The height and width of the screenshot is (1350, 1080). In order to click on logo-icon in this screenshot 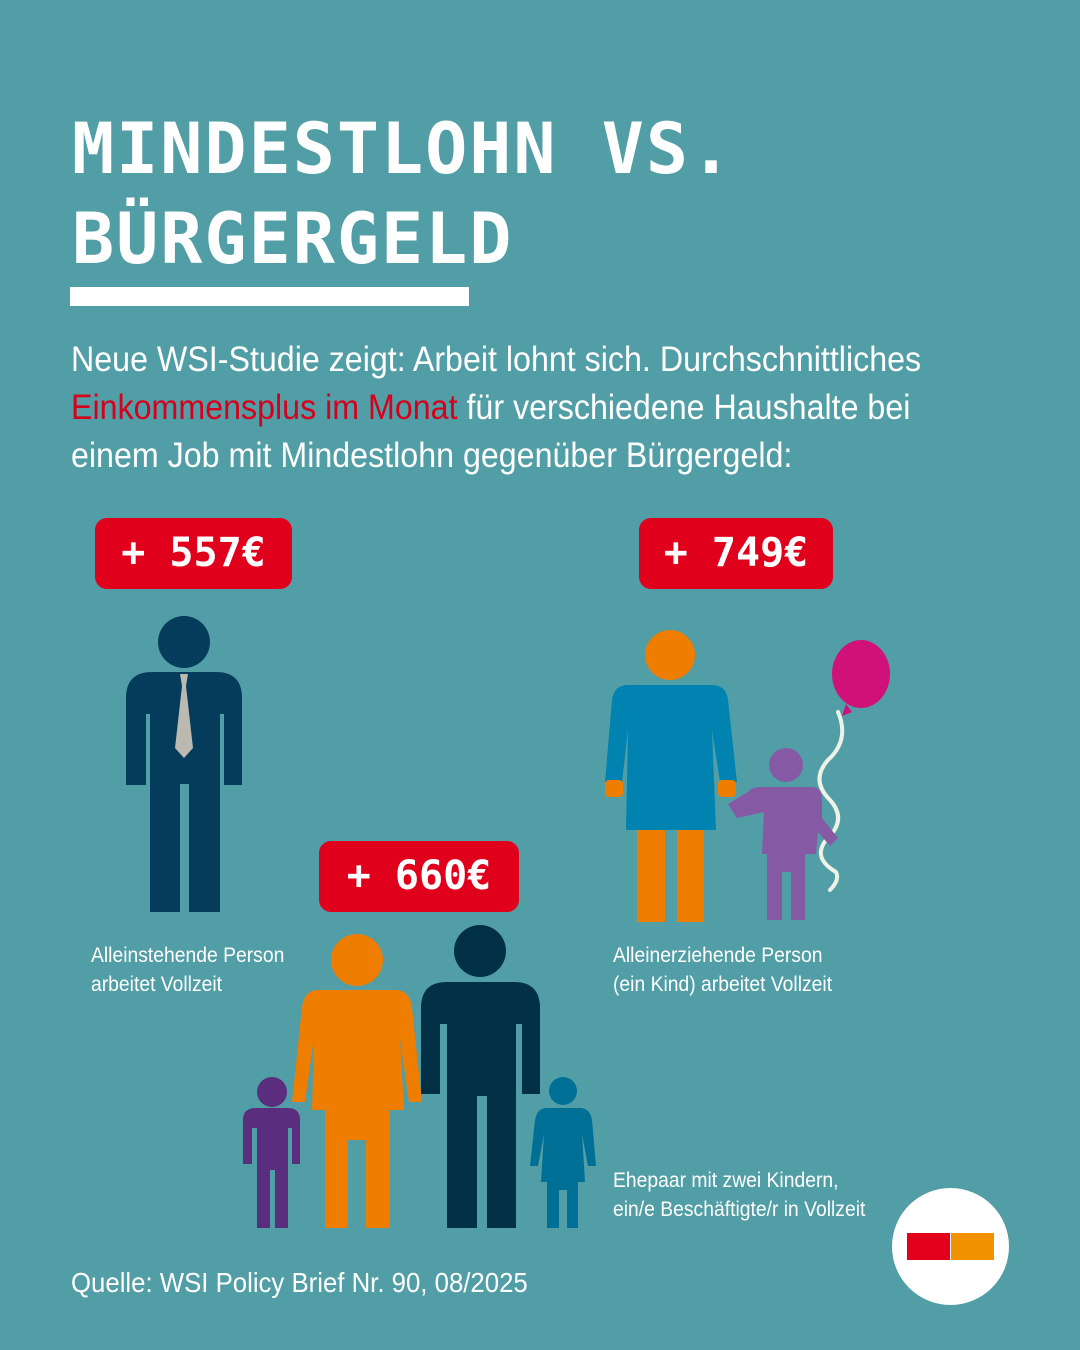, I will do `click(950, 1246)`.